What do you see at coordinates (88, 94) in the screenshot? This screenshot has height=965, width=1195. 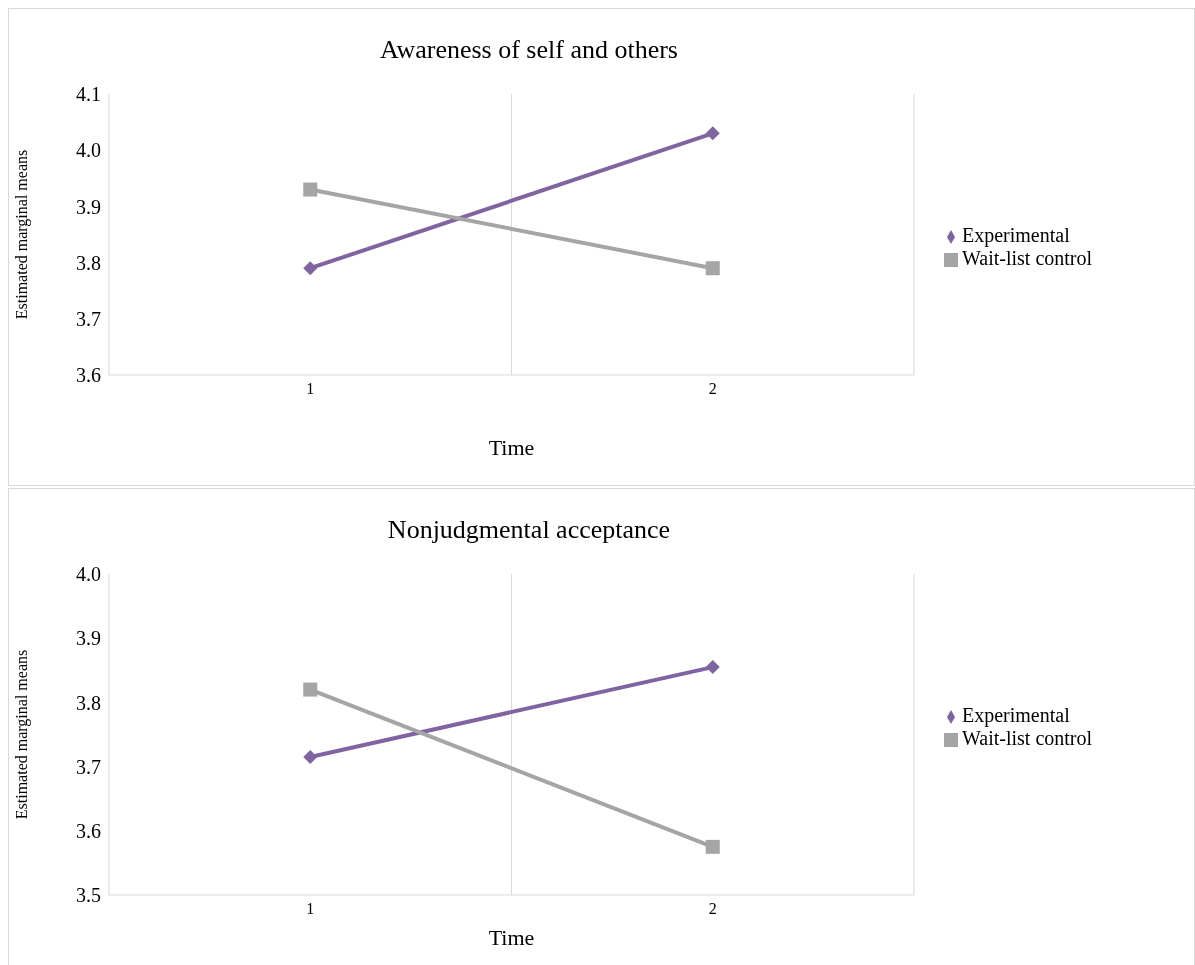 I see `y-tick-label: 4.1` at bounding box center [88, 94].